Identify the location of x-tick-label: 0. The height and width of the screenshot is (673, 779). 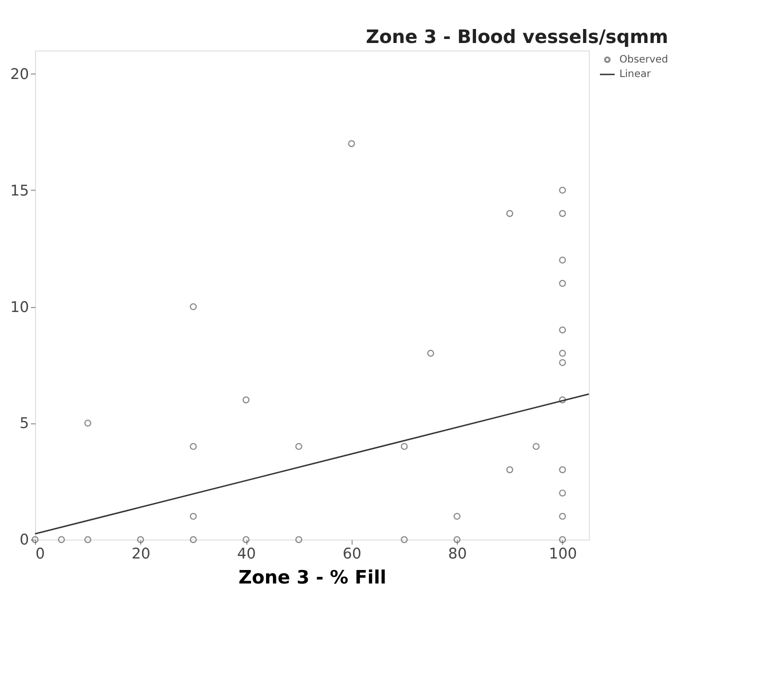
(40, 554).